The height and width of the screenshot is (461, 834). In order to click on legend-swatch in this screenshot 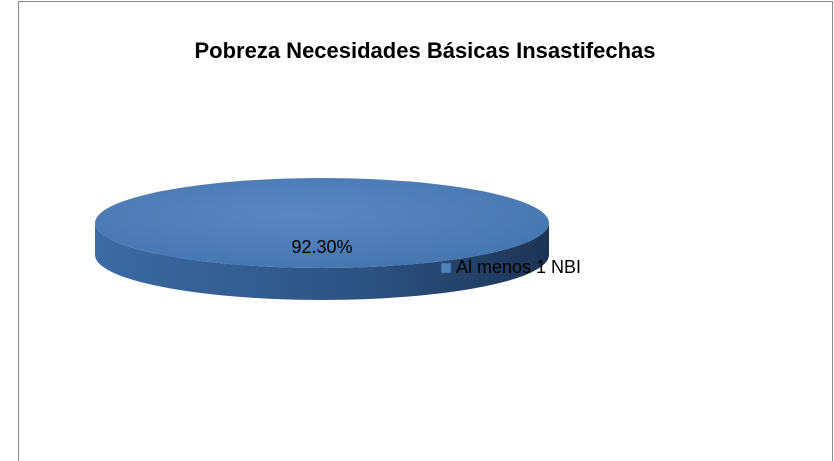, I will do `click(446, 268)`.